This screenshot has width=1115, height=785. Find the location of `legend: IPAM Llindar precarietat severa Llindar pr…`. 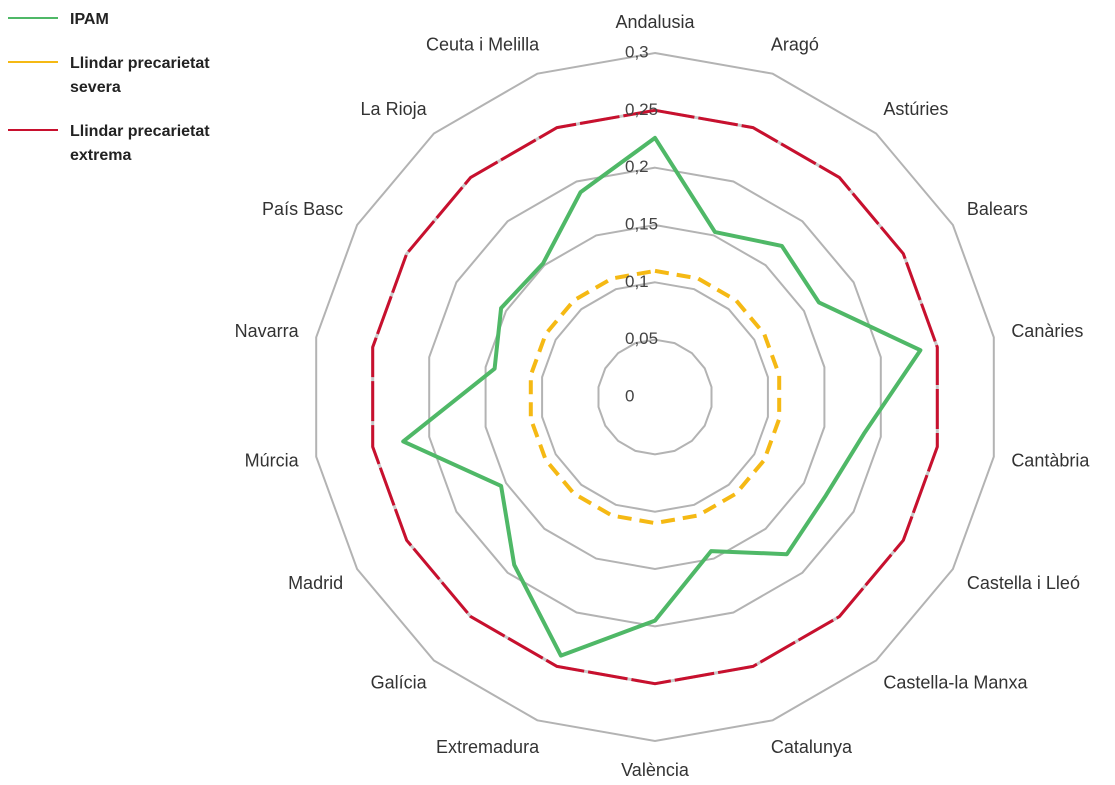

legend: IPAM Llindar precarietat severa Llindar pr… is located at coordinates (138, 98).